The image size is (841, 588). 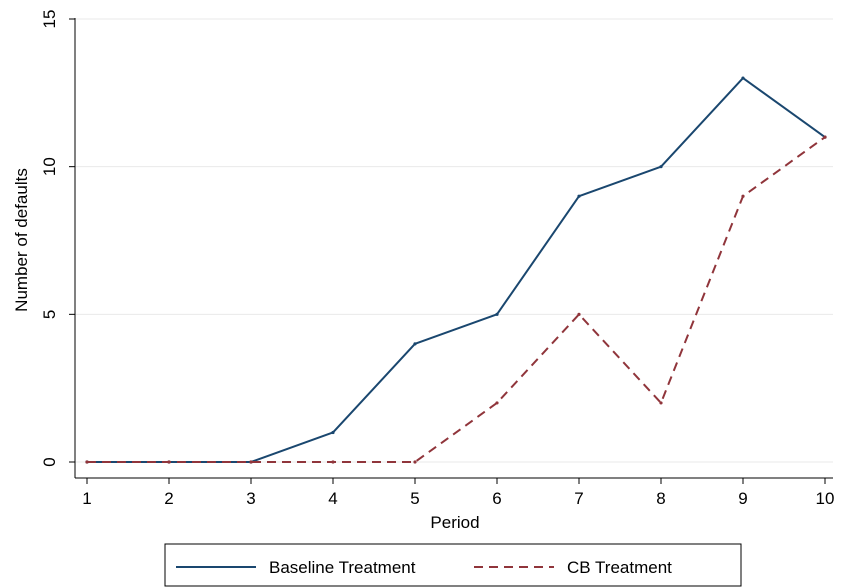 What do you see at coordinates (57, 238) in the screenshot?
I see `y-axis-ticks: 0 5 10 15` at bounding box center [57, 238].